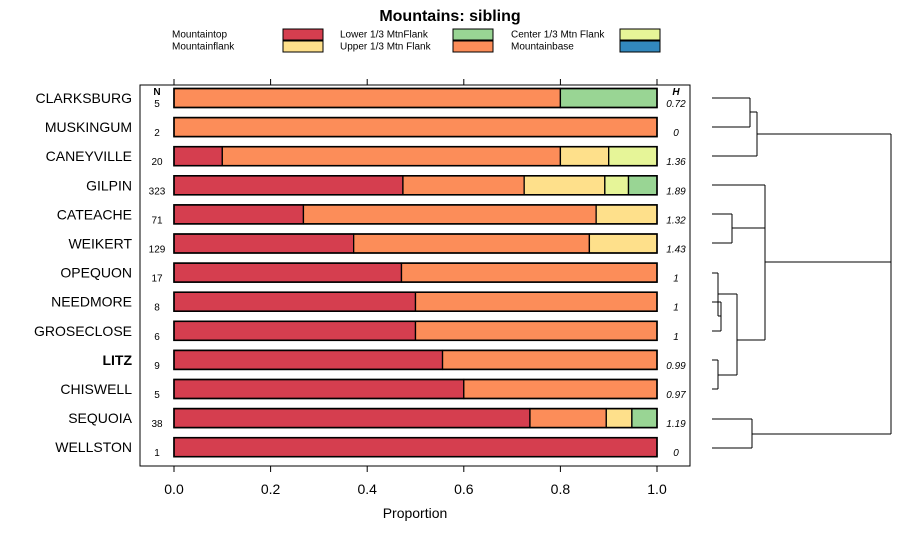  What do you see at coordinates (157, 220) in the screenshot?
I see `n-value-cateache: 71` at bounding box center [157, 220].